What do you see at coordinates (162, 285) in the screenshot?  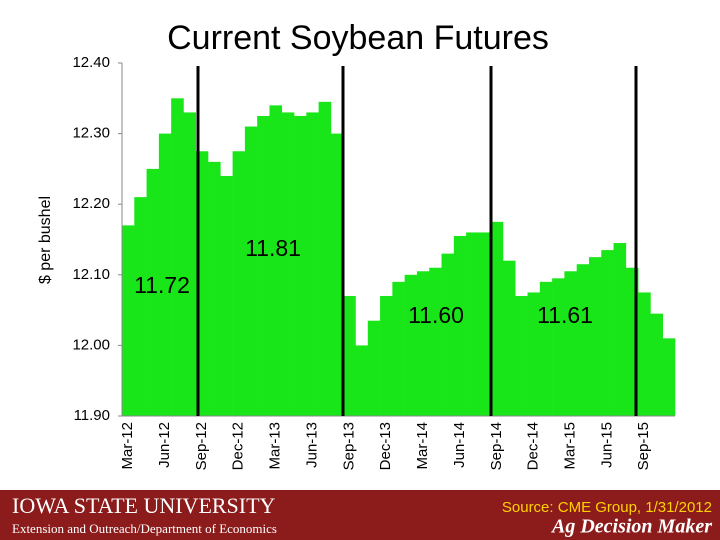 I see `annotation: 11.72` at bounding box center [162, 285].